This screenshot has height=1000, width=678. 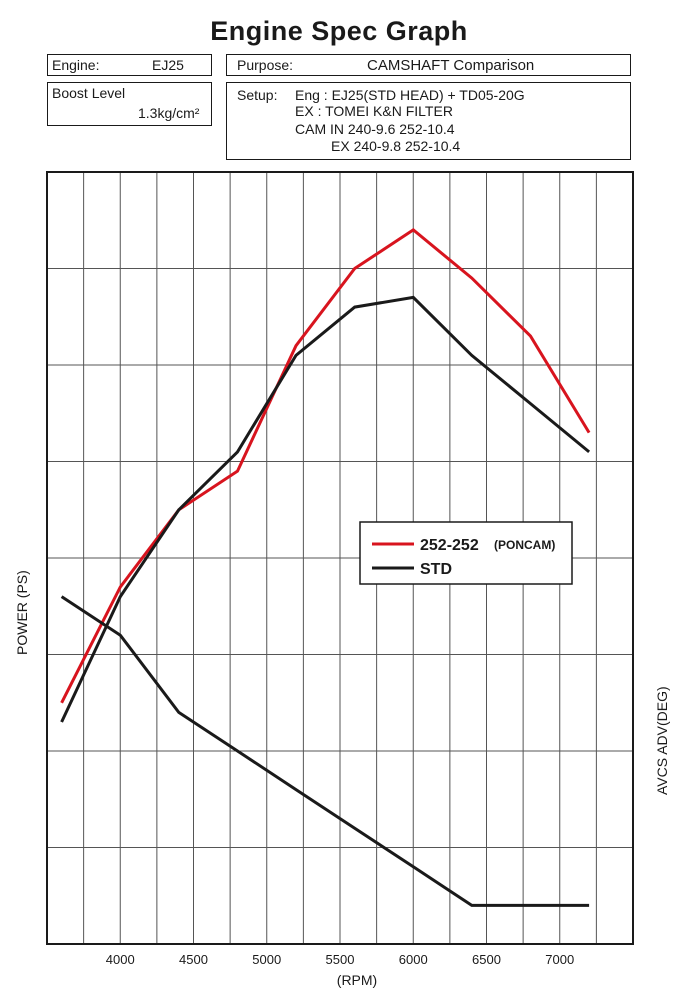 I want to click on engine-box: Engine: EJ25, so click(x=129, y=65).